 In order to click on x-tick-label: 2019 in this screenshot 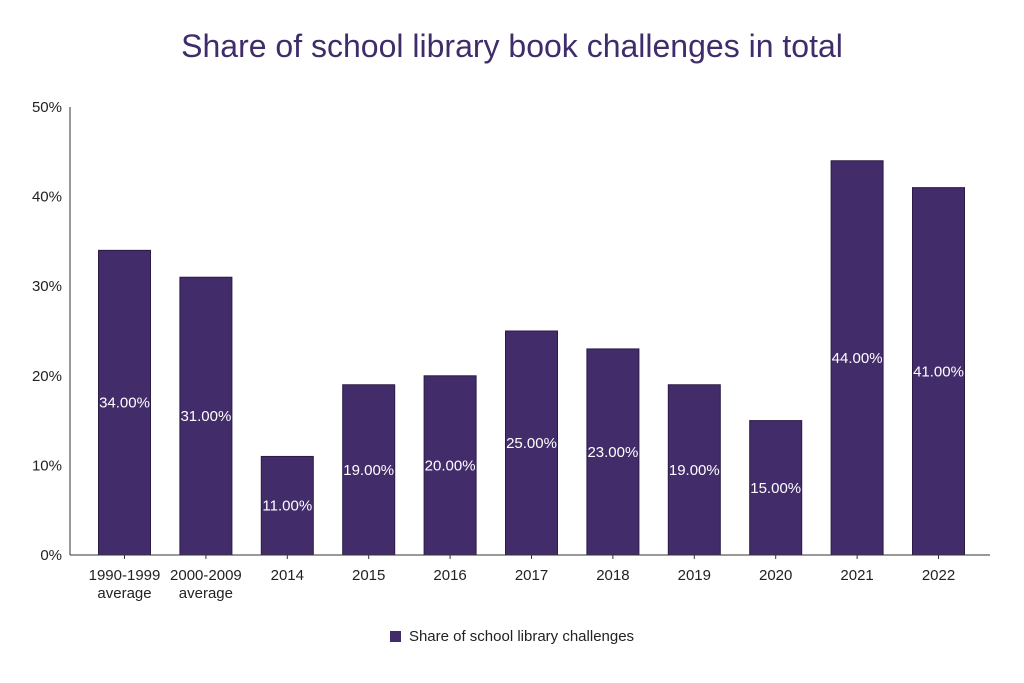, I will do `click(694, 575)`.